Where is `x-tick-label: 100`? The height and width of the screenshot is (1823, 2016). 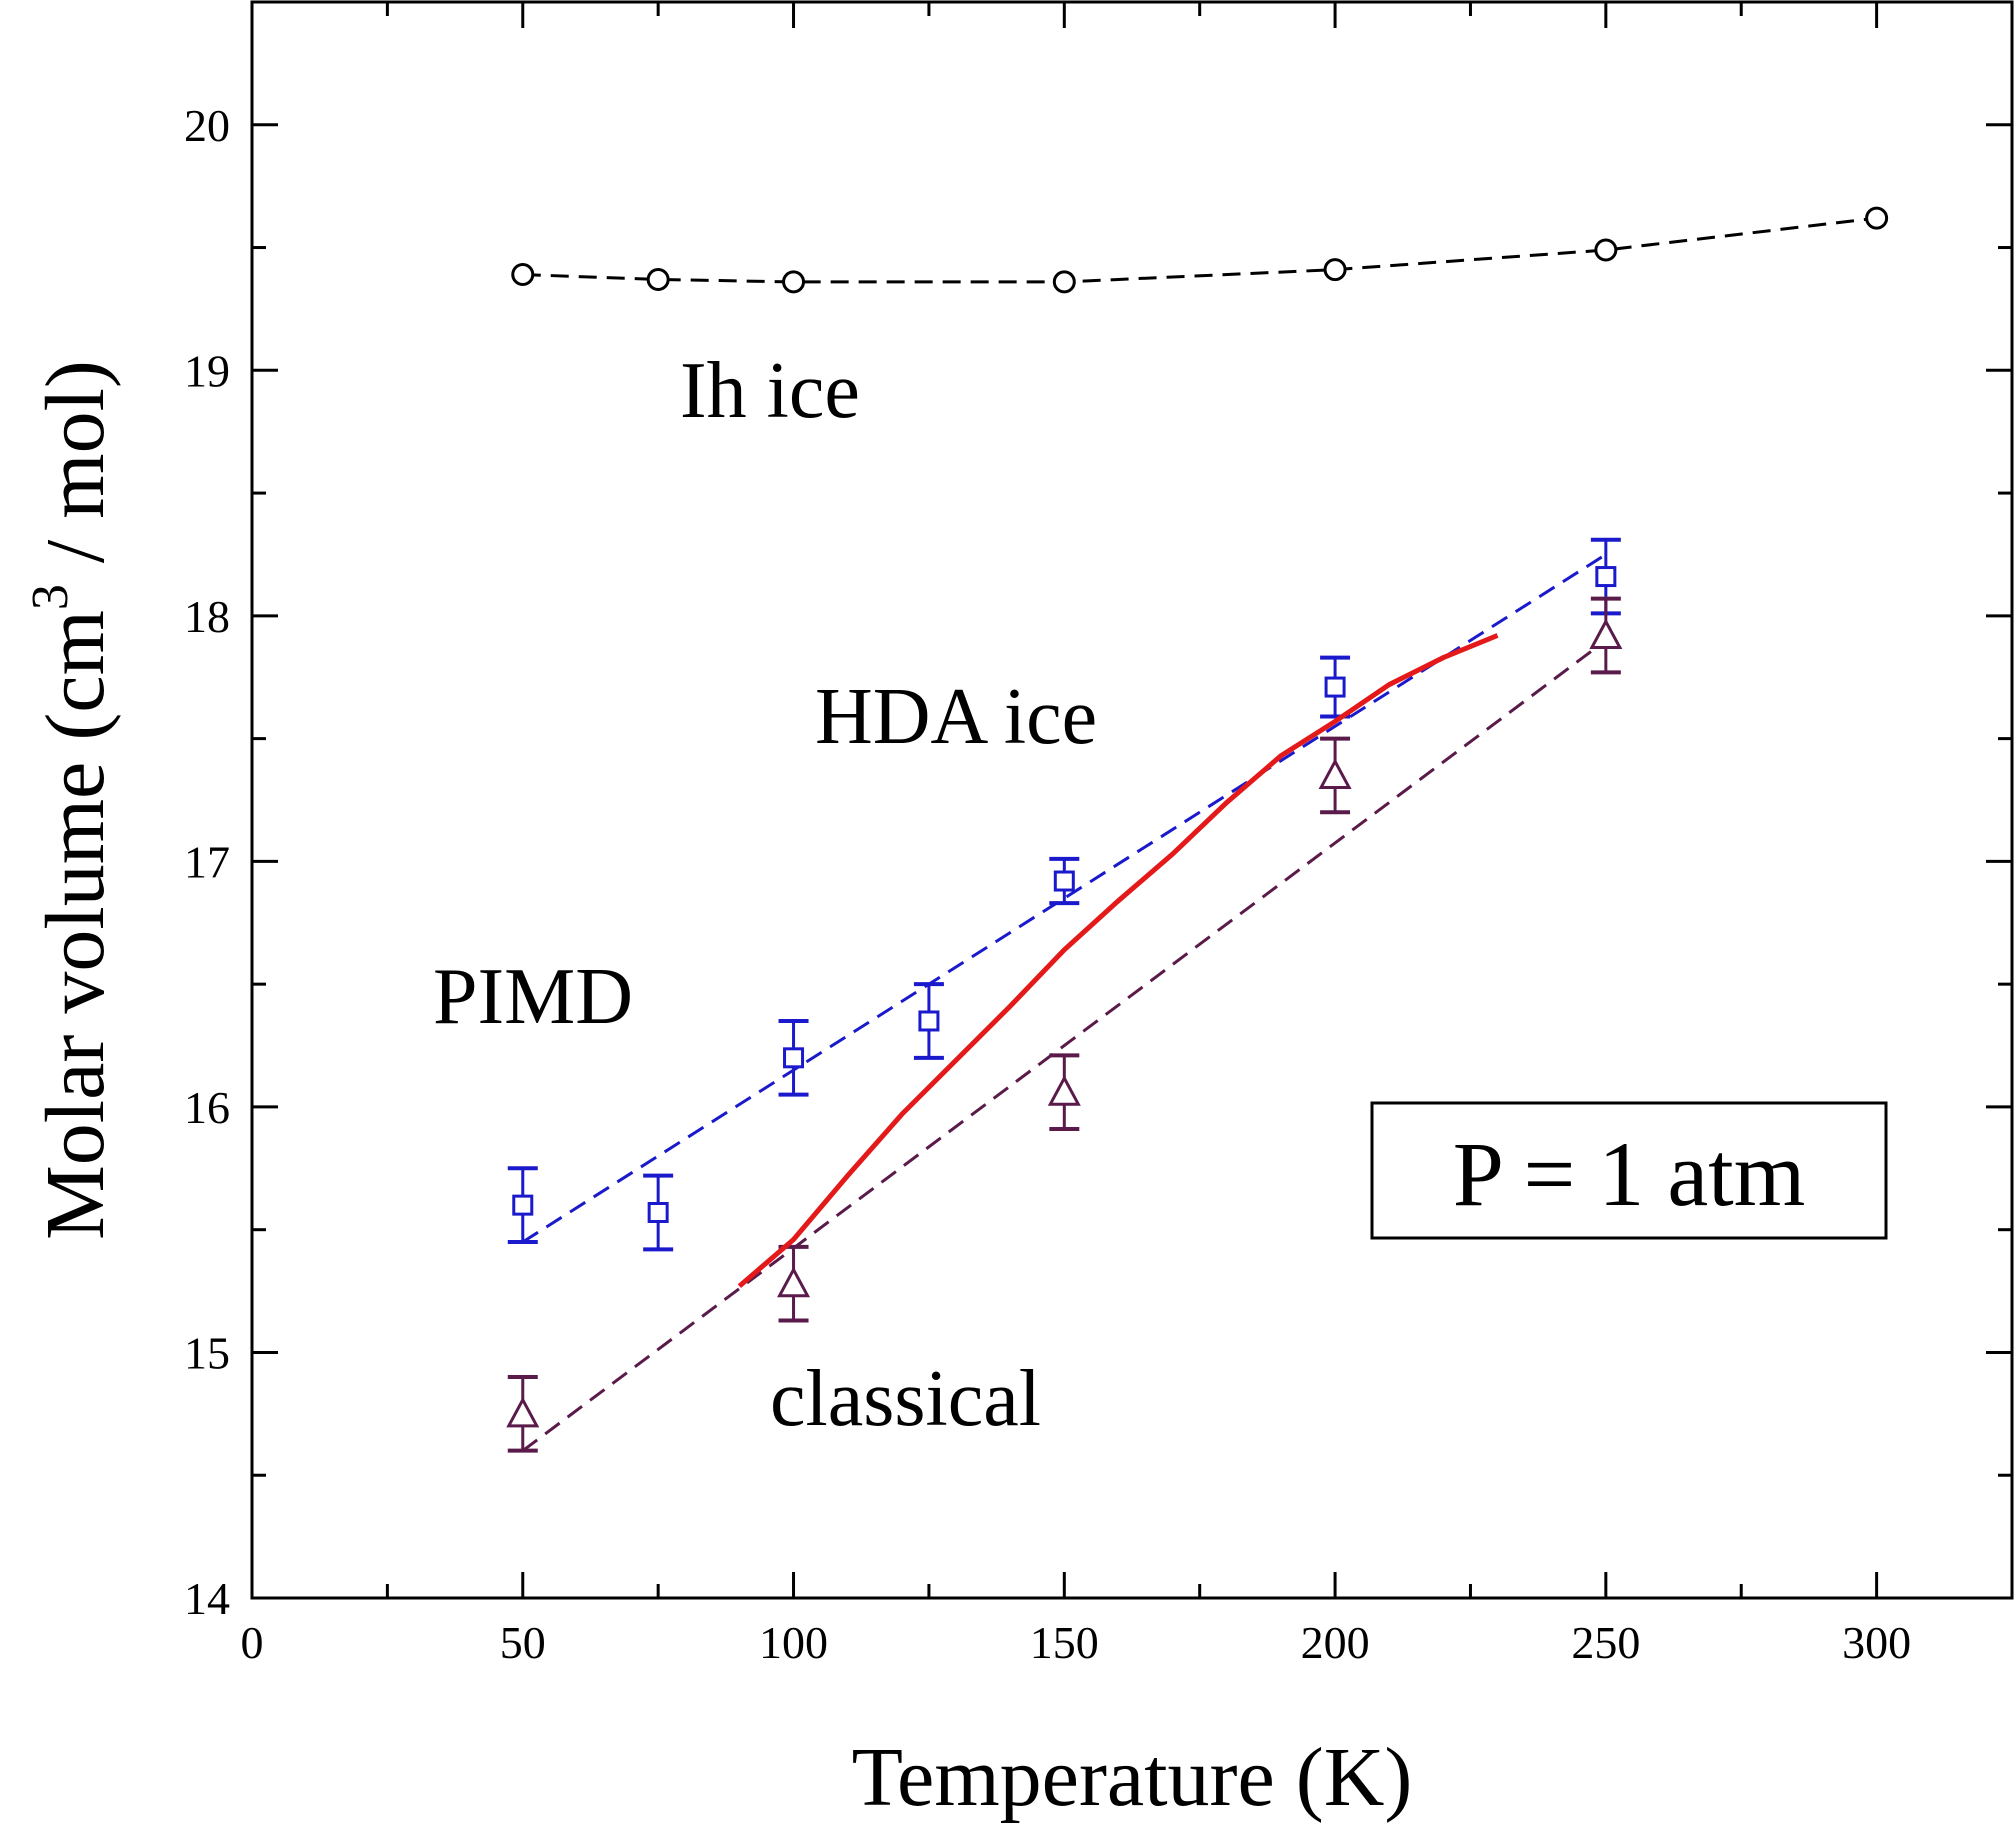
x-tick-label: 100 is located at coordinates (793, 1642).